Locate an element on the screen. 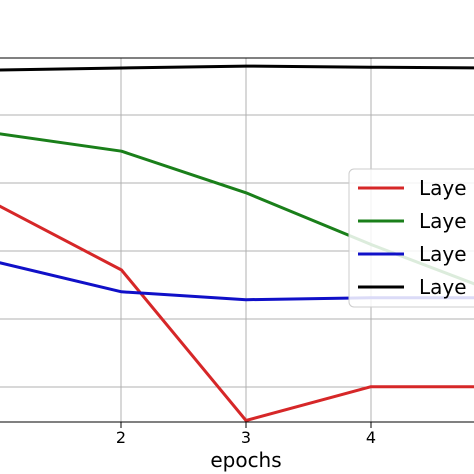 The height and width of the screenshot is (474, 474). x-ticks: 2 3 4 is located at coordinates (246, 434).